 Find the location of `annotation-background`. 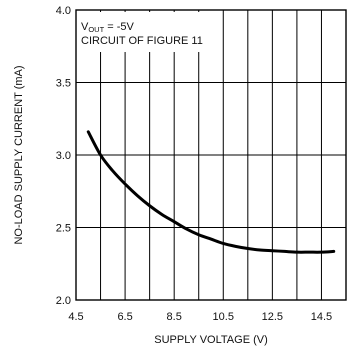

annotation-background is located at coordinates (147, 32).